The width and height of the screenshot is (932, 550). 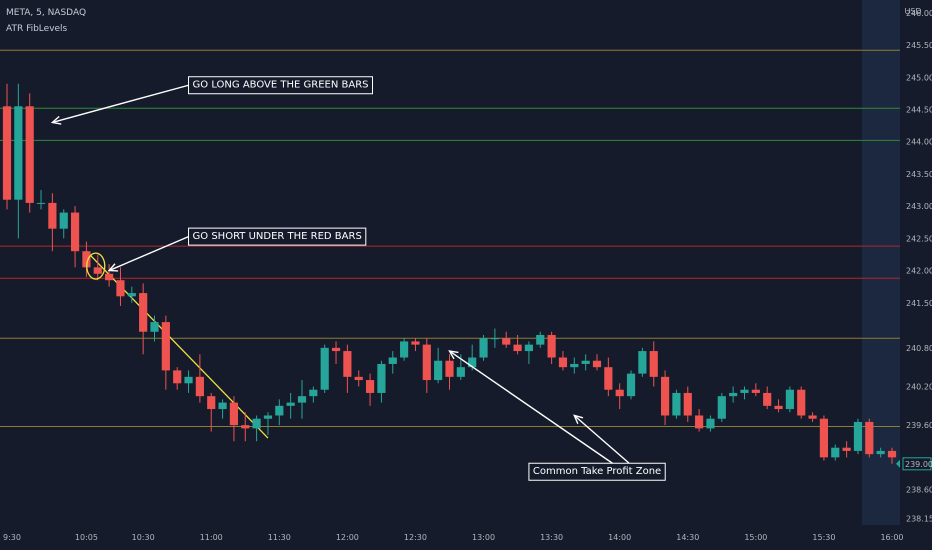 What do you see at coordinates (912, 11) in the screenshot?
I see `currency-label: USD` at bounding box center [912, 11].